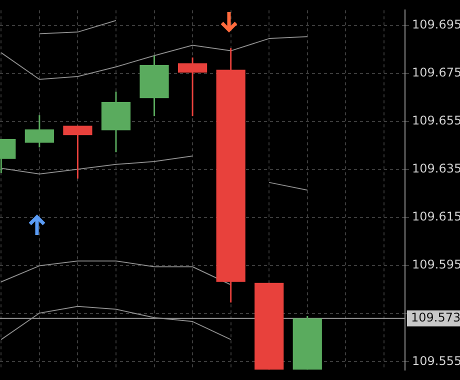  I want to click on ref-line-label: 109.573, so click(435, 317).